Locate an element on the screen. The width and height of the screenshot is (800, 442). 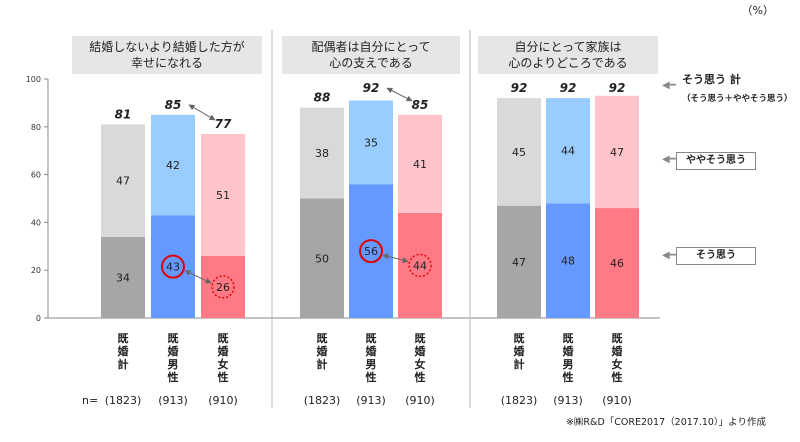
data-label-somewhat: 41 is located at coordinates (420, 164).